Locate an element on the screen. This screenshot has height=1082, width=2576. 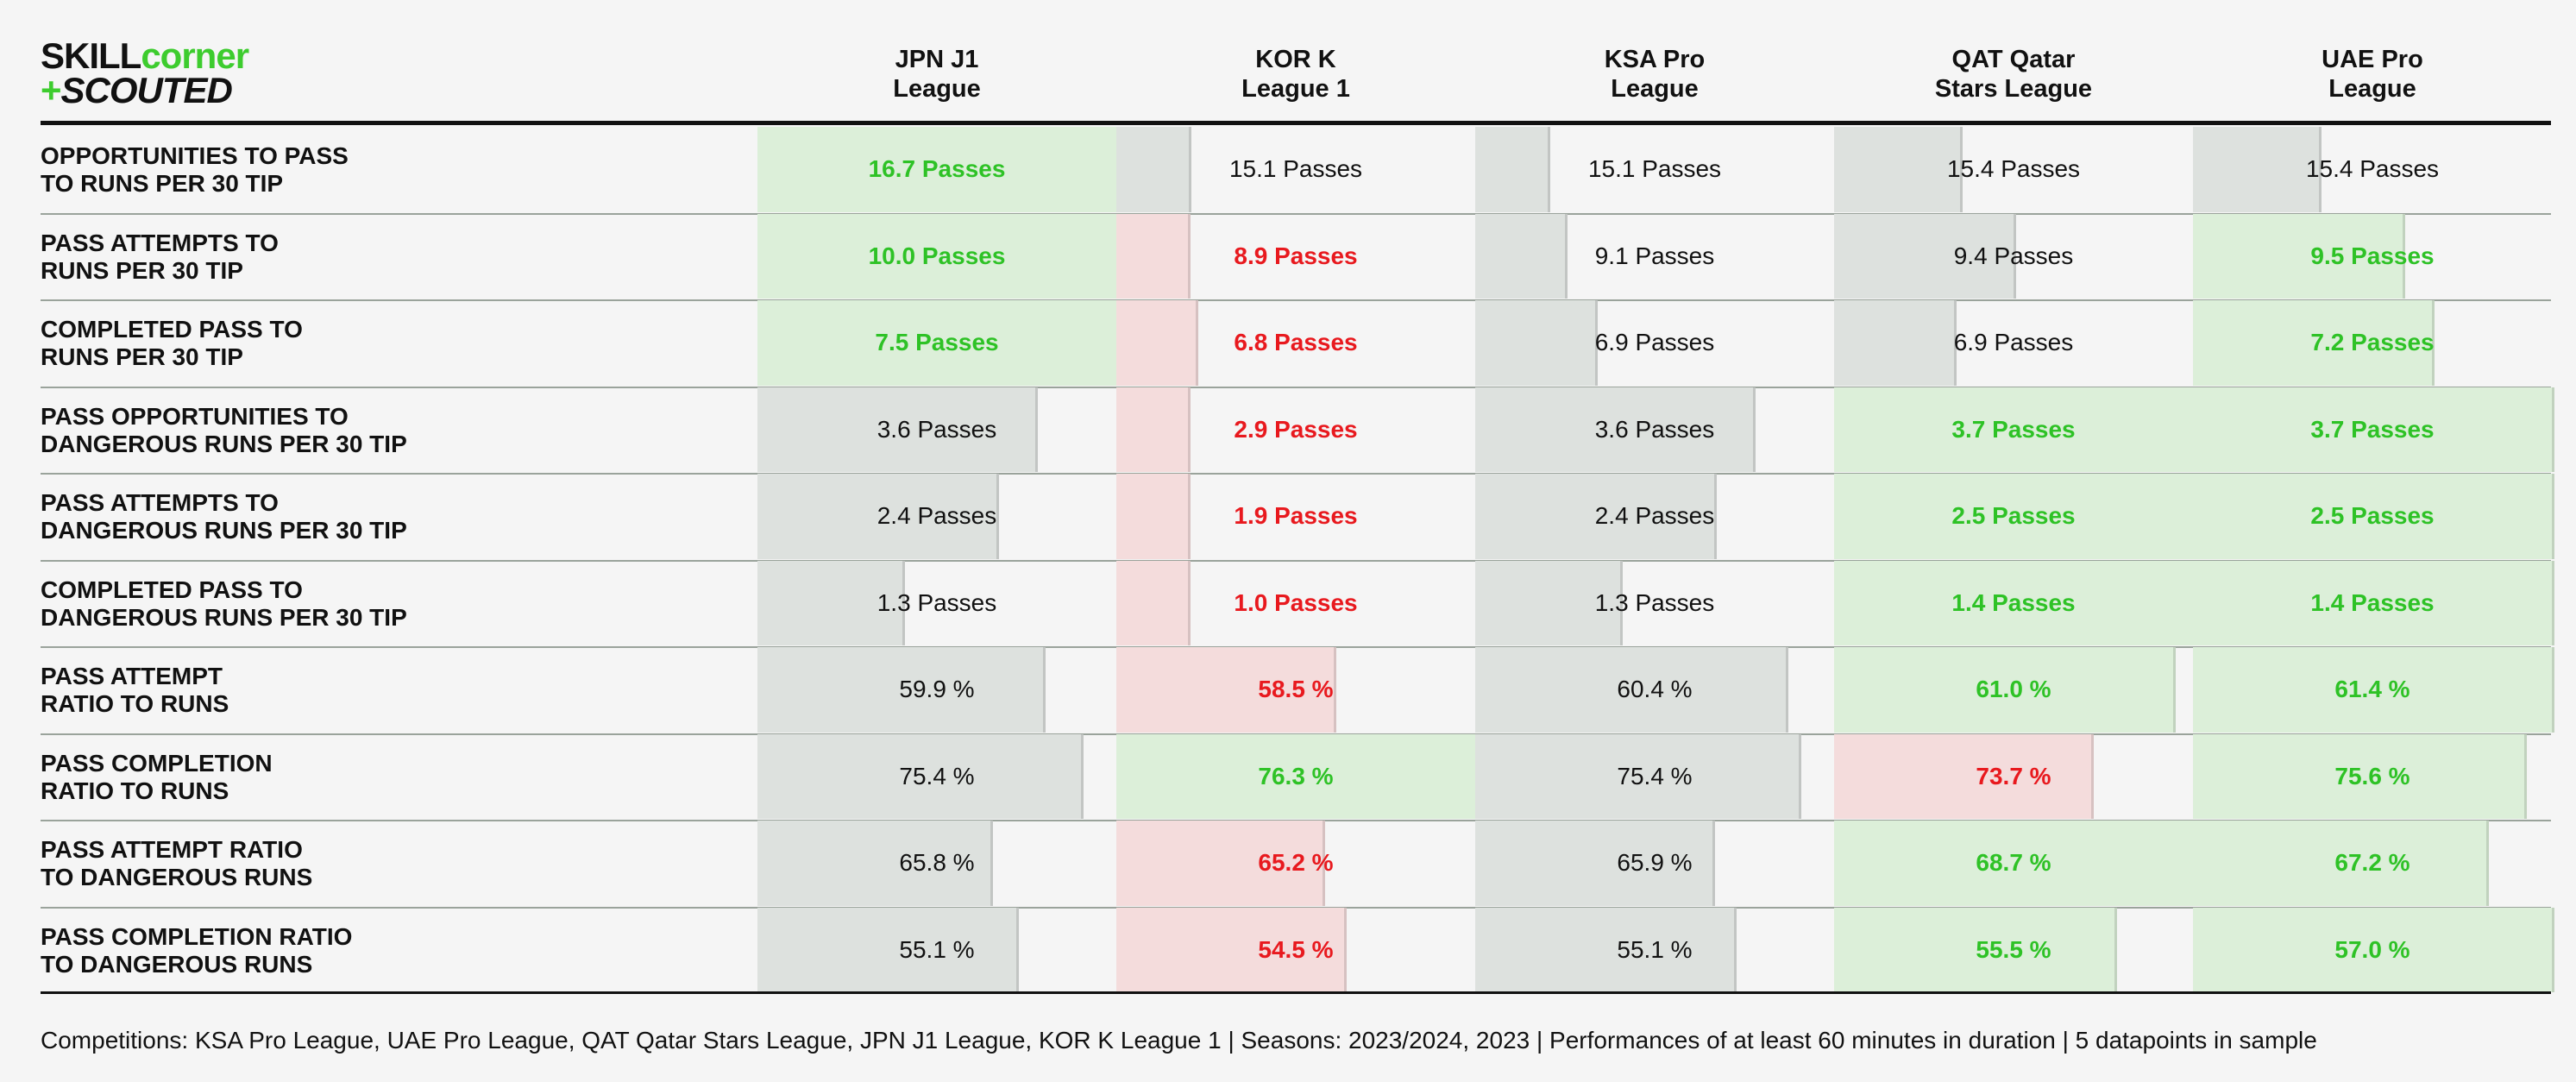
value-label: 75.6 % is located at coordinates (2372, 775).